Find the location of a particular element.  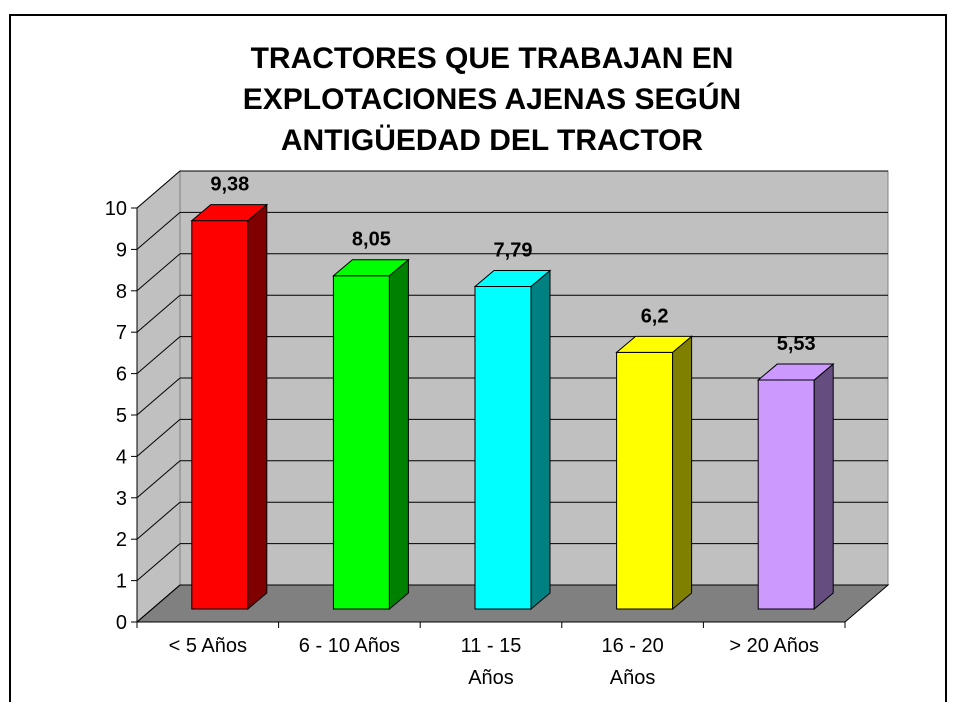

value-label: 9,38 is located at coordinates (229, 185).